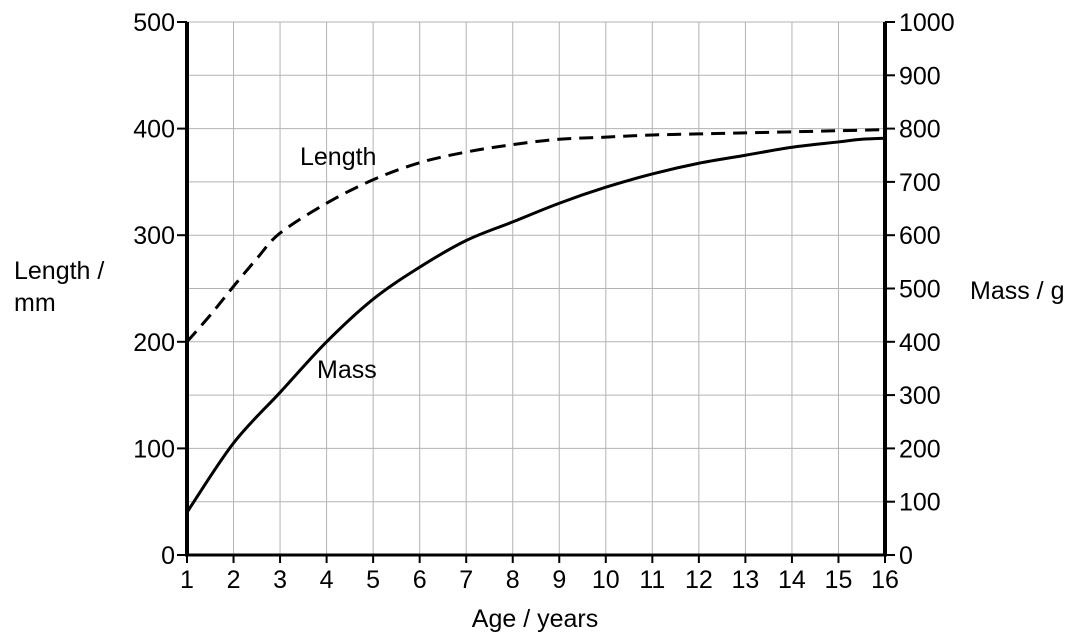 This screenshot has height=637, width=1090. I want to click on x-tick-label: 9, so click(559, 580).